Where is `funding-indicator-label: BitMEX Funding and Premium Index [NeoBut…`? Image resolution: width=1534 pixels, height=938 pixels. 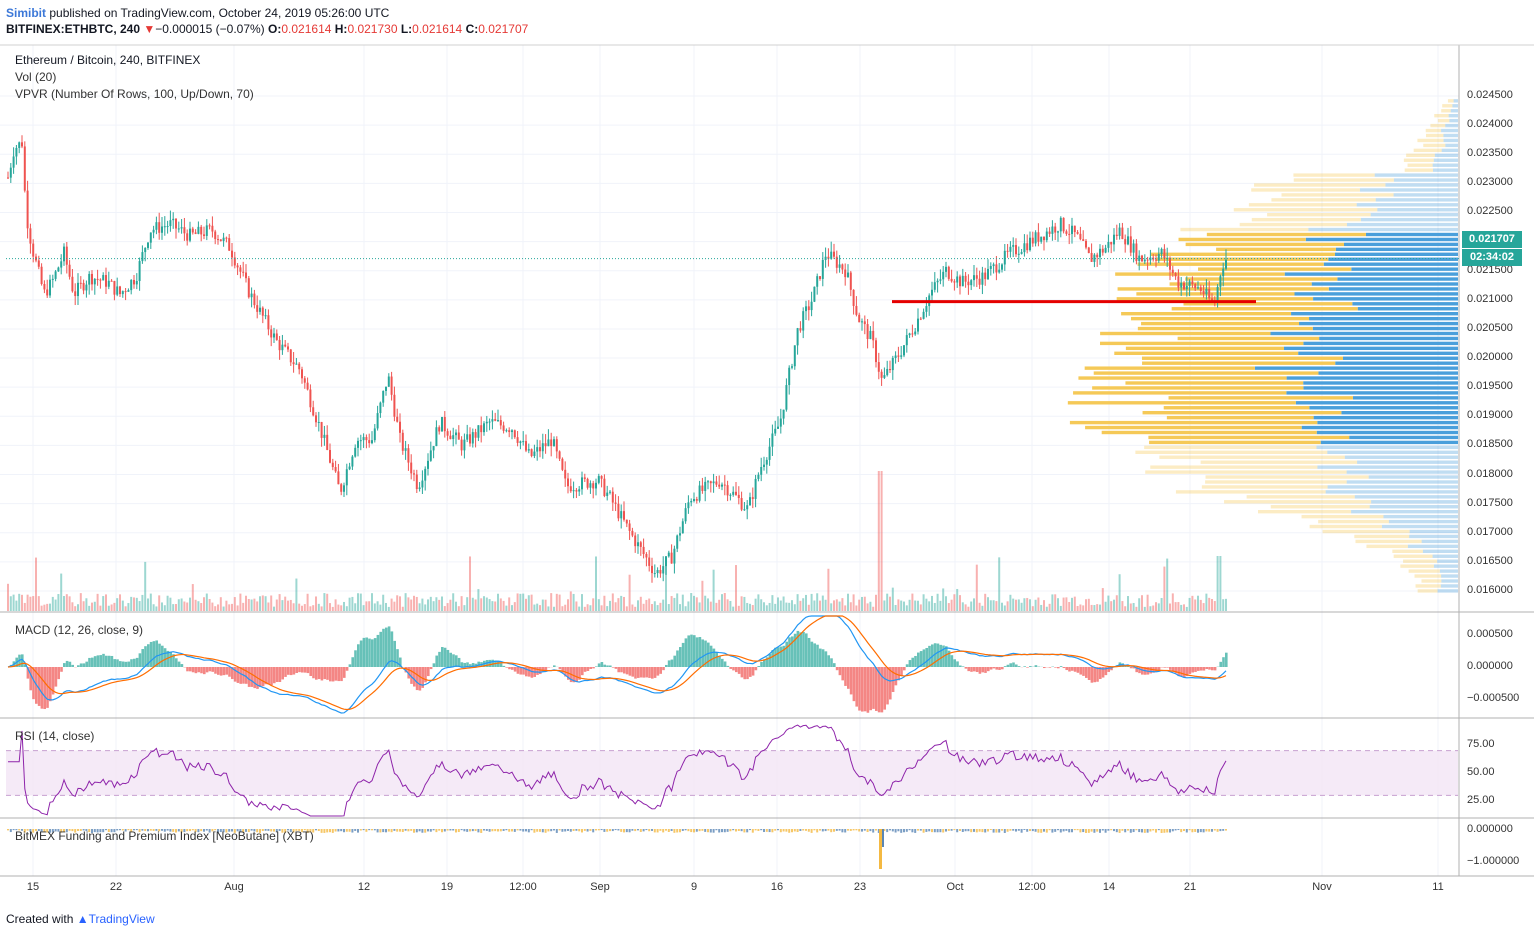
funding-indicator-label: BitMEX Funding and Premium Index [NeoBut… is located at coordinates (164, 836).